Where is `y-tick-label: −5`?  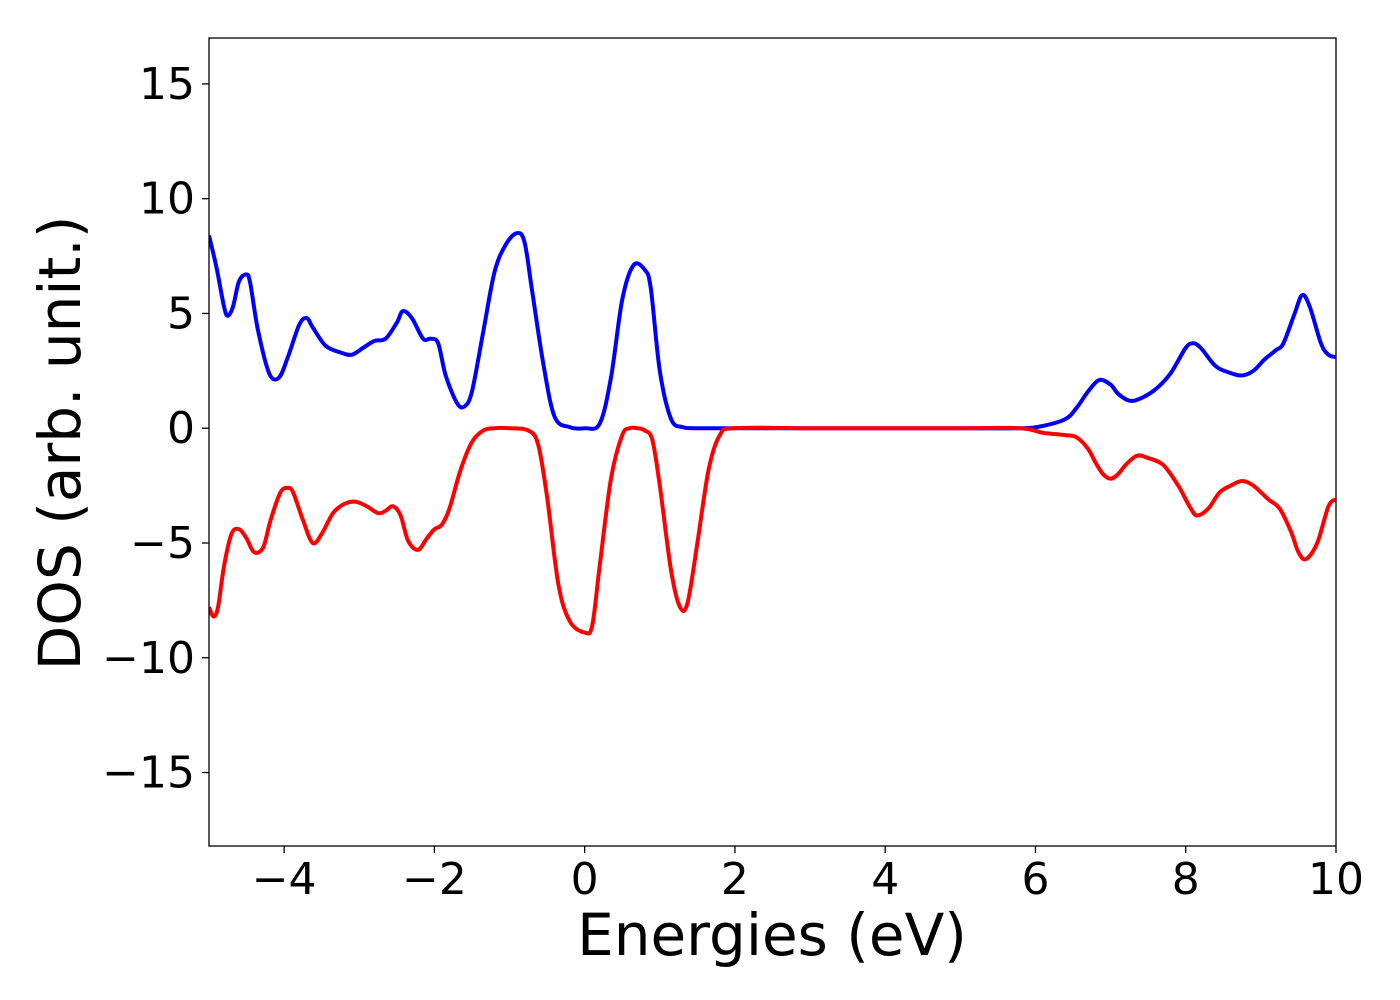
y-tick-label: −5 is located at coordinates (162, 543).